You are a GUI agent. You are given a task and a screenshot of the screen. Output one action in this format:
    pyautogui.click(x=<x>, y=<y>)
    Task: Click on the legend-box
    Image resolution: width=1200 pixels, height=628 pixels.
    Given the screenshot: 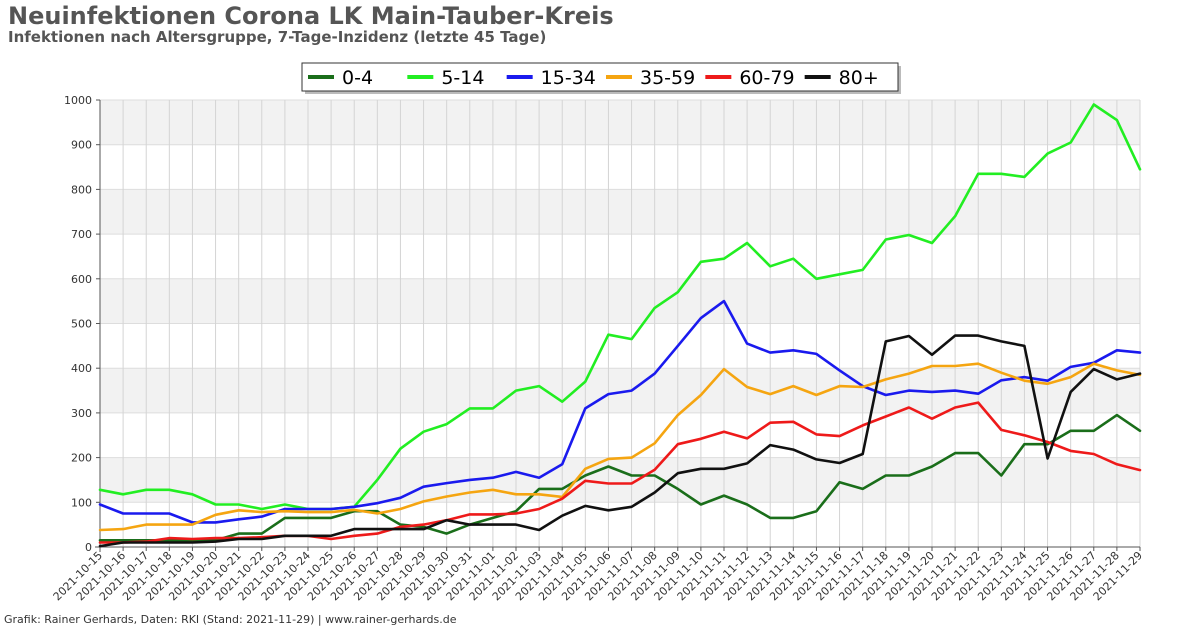 What is the action you would take?
    pyautogui.click(x=600, y=77)
    